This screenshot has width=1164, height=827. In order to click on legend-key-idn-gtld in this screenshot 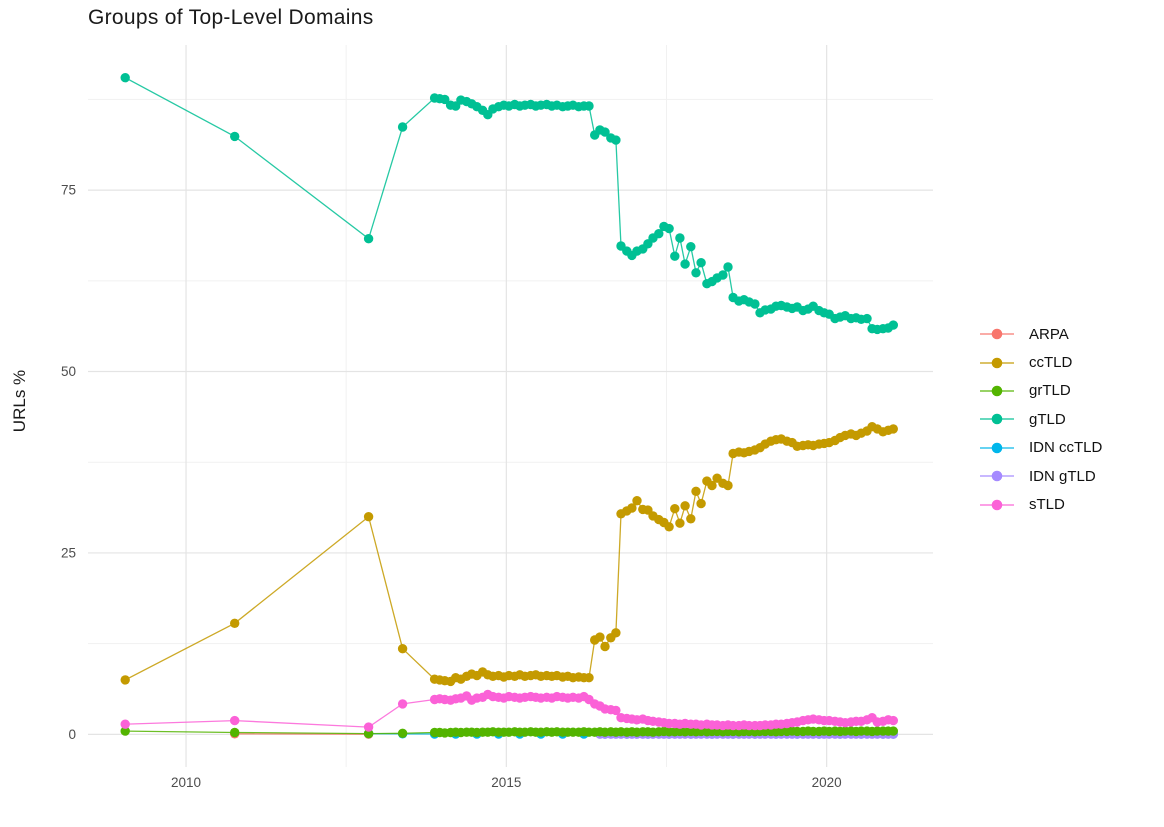, I will do `click(997, 476)`.